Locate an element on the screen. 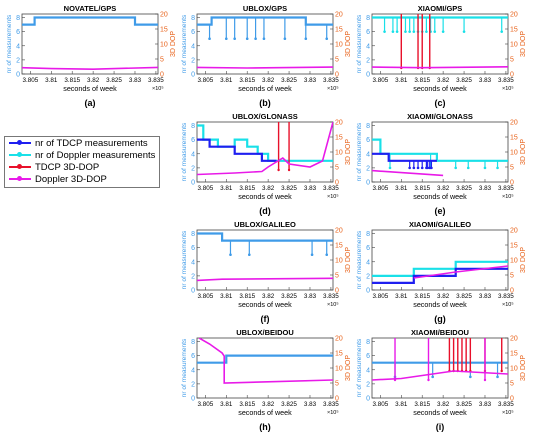 The image size is (550, 432). legend-item-doppler-meas: nr of Doppler measurements is located at coordinates (82, 156).